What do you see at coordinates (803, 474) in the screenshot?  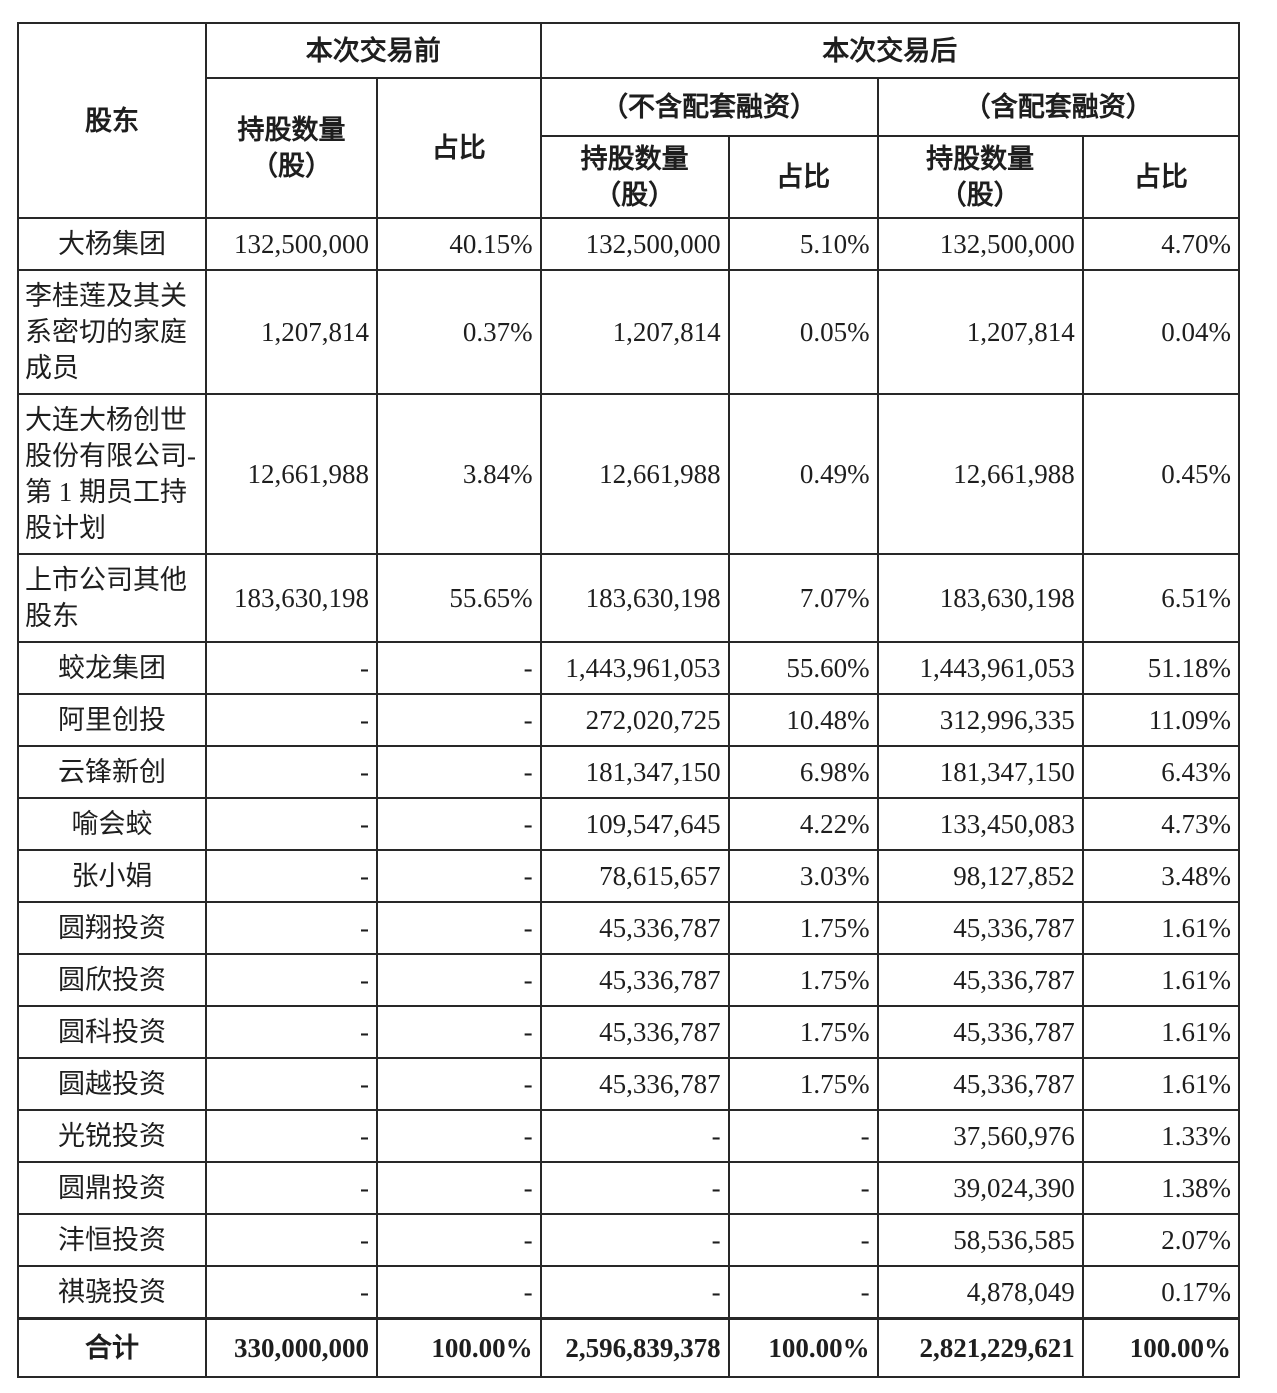 I see `after-nf-pct-cell: 0.49%` at bounding box center [803, 474].